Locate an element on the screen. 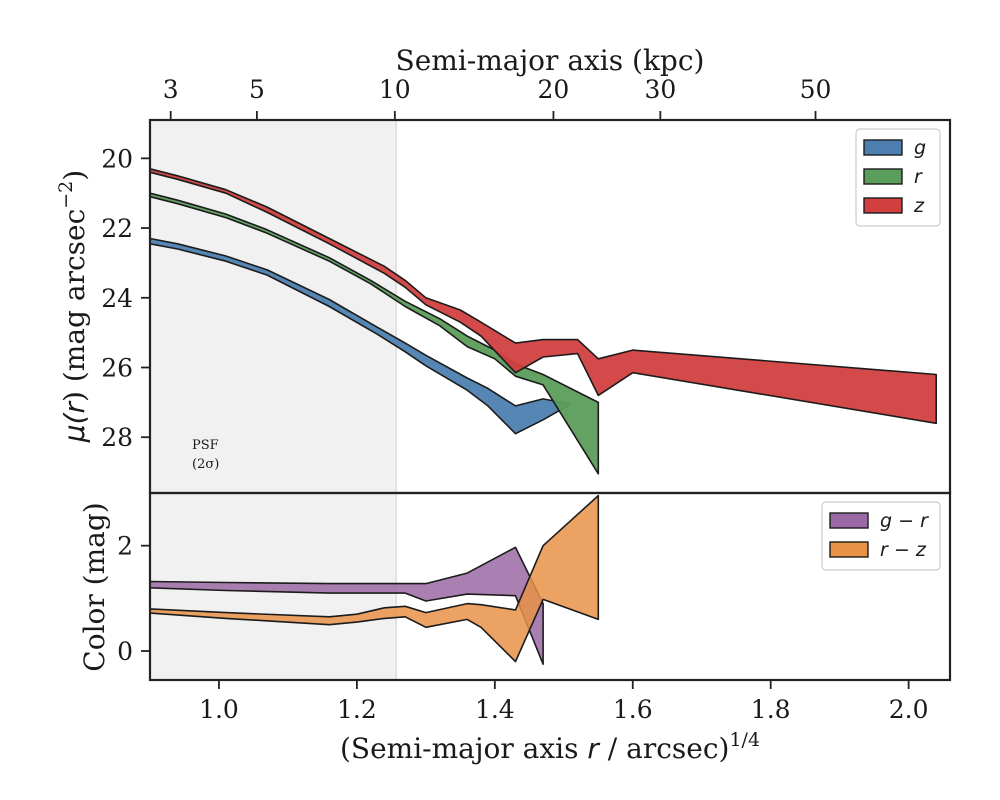 The image size is (1000, 800). bottom-axis-label: (Semi-major axis r / arcsec)1/4 is located at coordinates (550, 747).